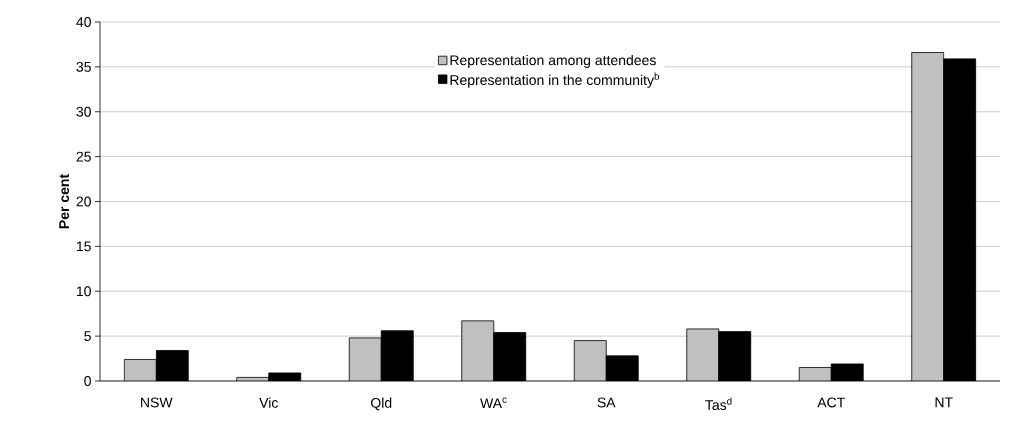 Image resolution: width=1018 pixels, height=430 pixels. I want to click on x-tick-label: NT, so click(944, 402).